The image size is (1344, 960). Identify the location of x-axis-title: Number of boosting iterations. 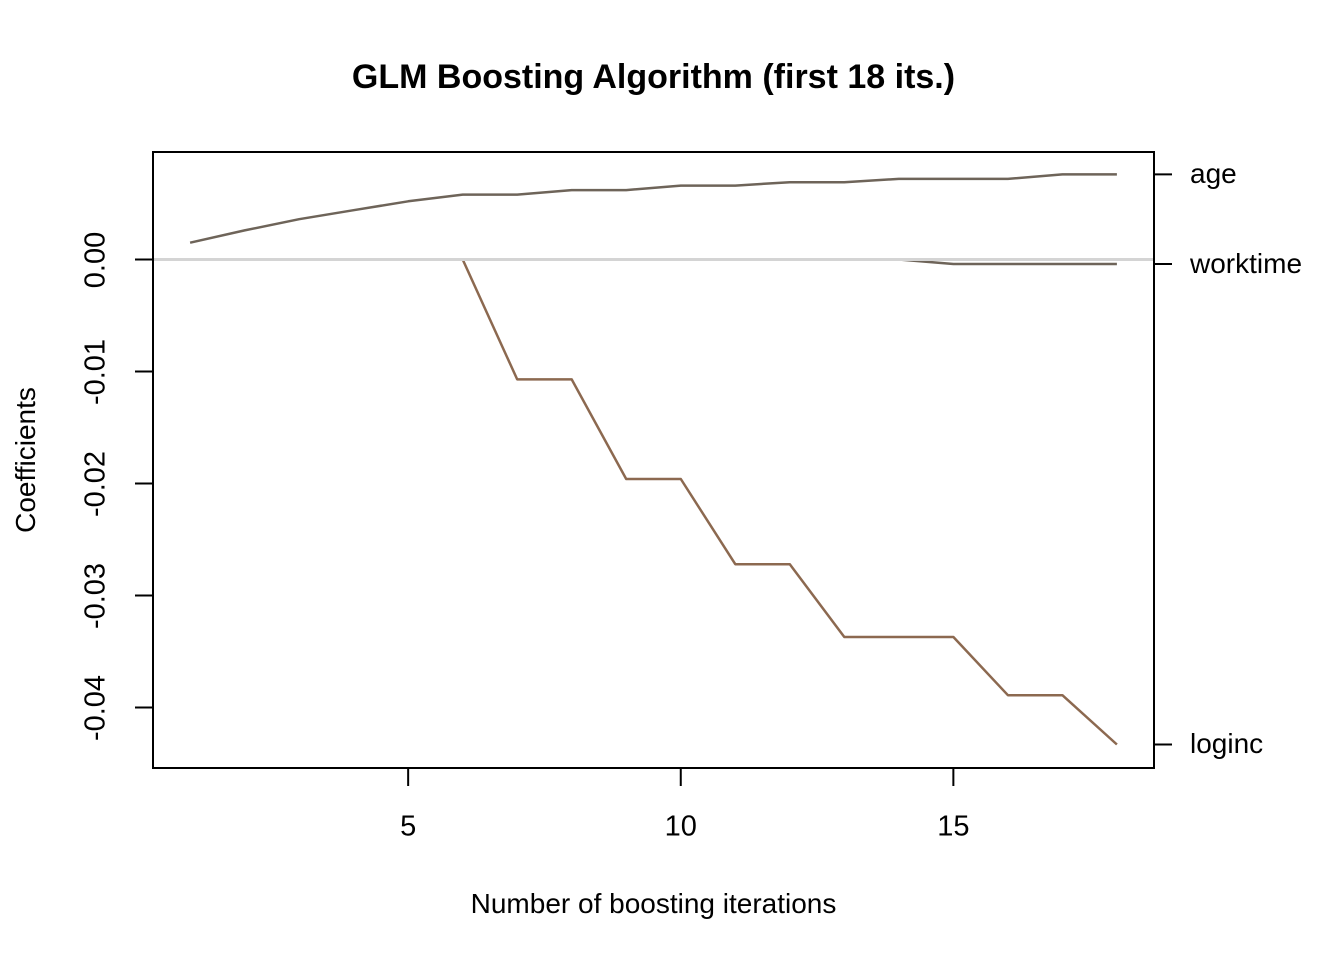
(653, 903).